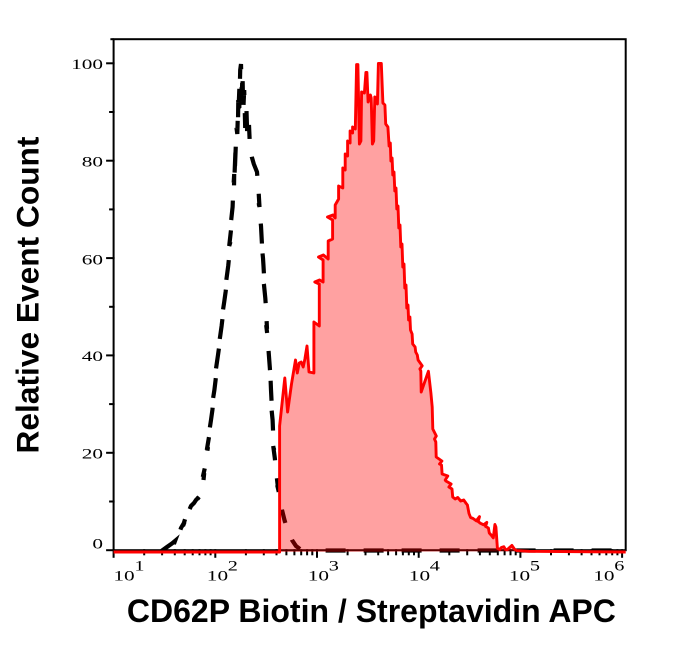  What do you see at coordinates (334, 565) in the screenshot?
I see `svg-text: 3` at bounding box center [334, 565].